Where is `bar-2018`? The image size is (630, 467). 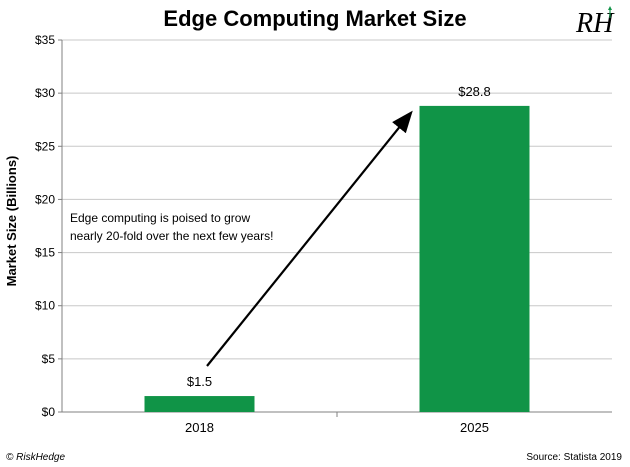
bar-2018 is located at coordinates (199, 404).